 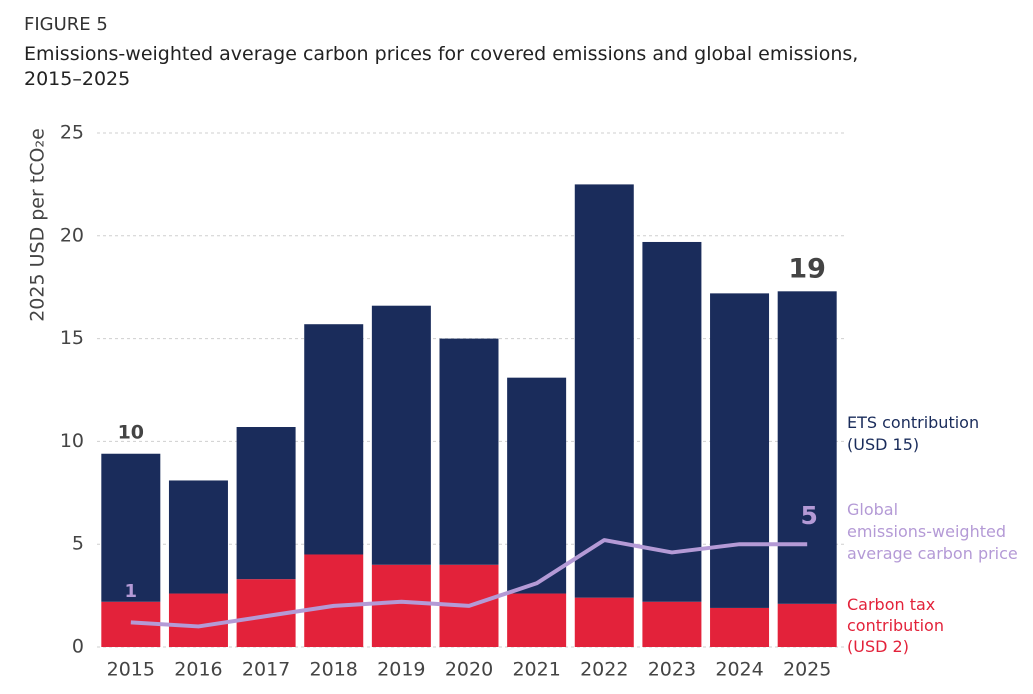 I want to click on x-tick-label: 2016, so click(x=198, y=670).